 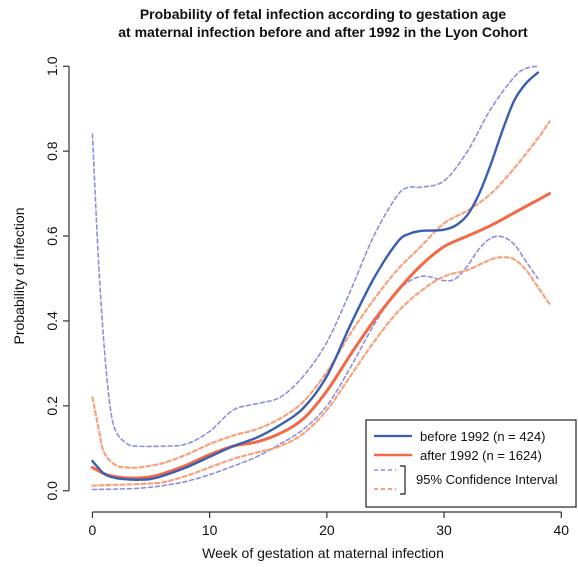 I want to click on x-tick-label: 20, so click(x=327, y=530).